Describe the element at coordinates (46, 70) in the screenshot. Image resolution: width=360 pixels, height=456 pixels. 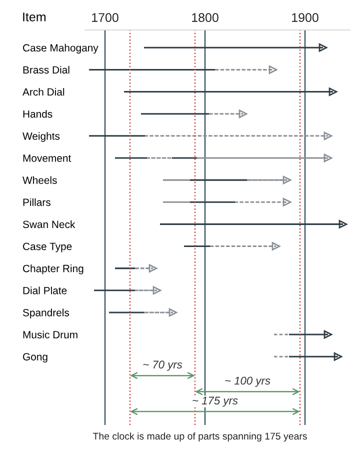
I see `y-tick-label: Brass Dial` at that location.